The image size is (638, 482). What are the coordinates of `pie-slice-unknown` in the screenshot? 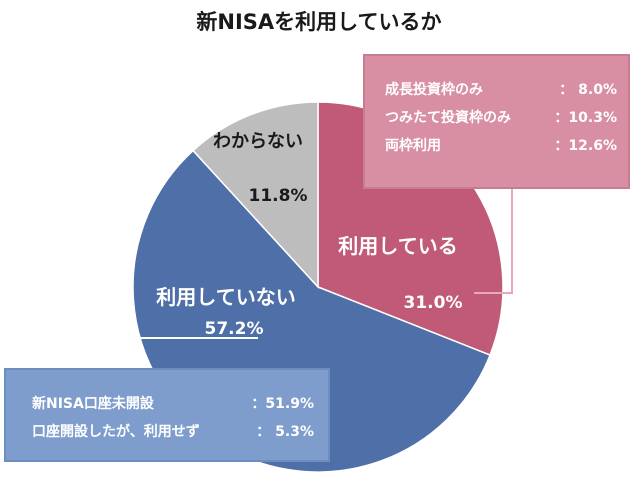 It's located at (255, 195).